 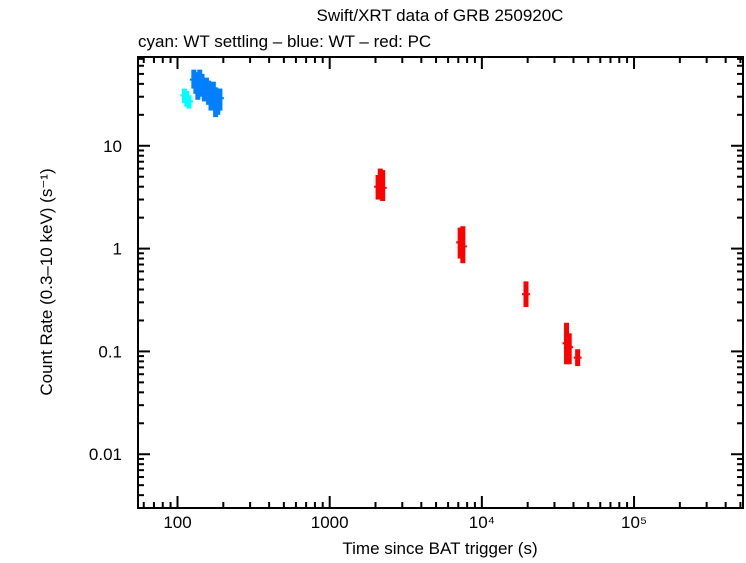 I want to click on y-tick-label: 0.01, so click(x=105, y=454).